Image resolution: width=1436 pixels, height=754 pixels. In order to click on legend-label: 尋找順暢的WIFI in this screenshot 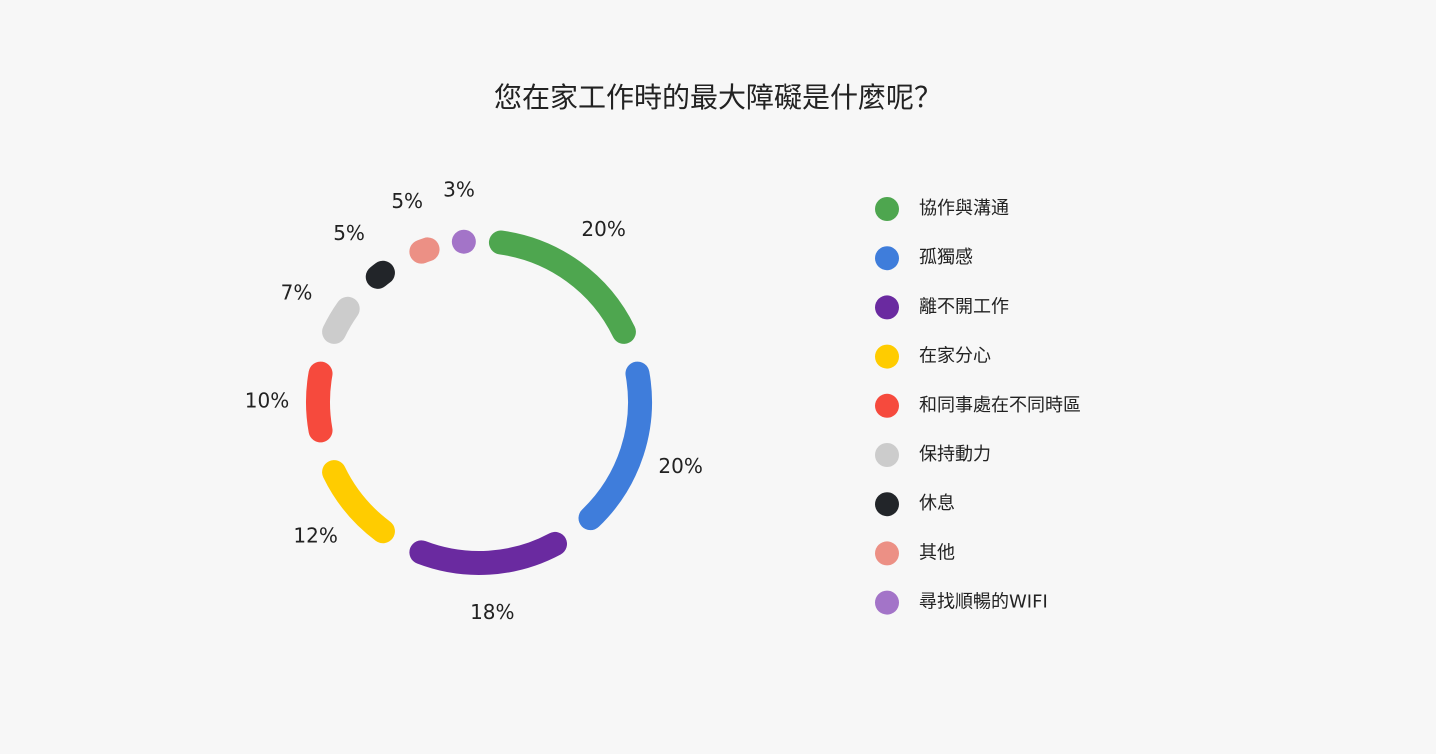, I will do `click(983, 602)`.